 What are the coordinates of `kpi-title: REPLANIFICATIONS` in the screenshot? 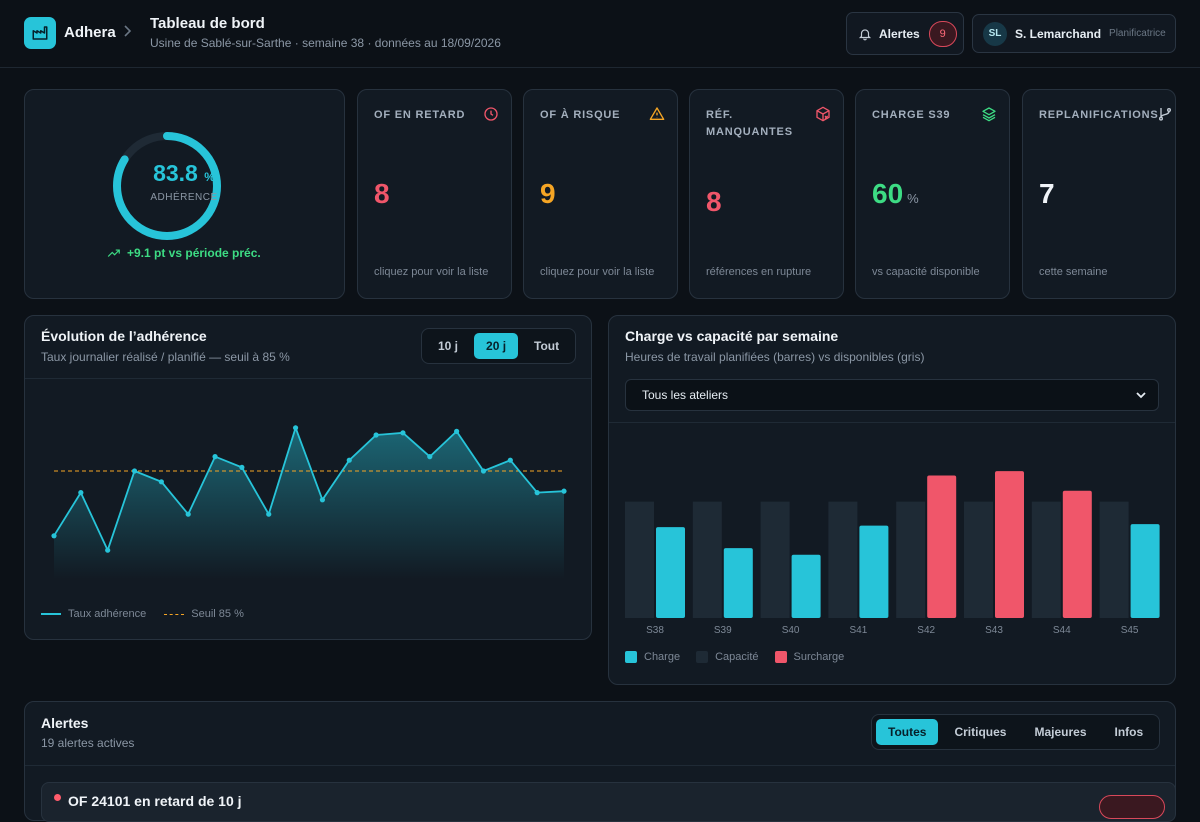 It's located at (1099, 115).